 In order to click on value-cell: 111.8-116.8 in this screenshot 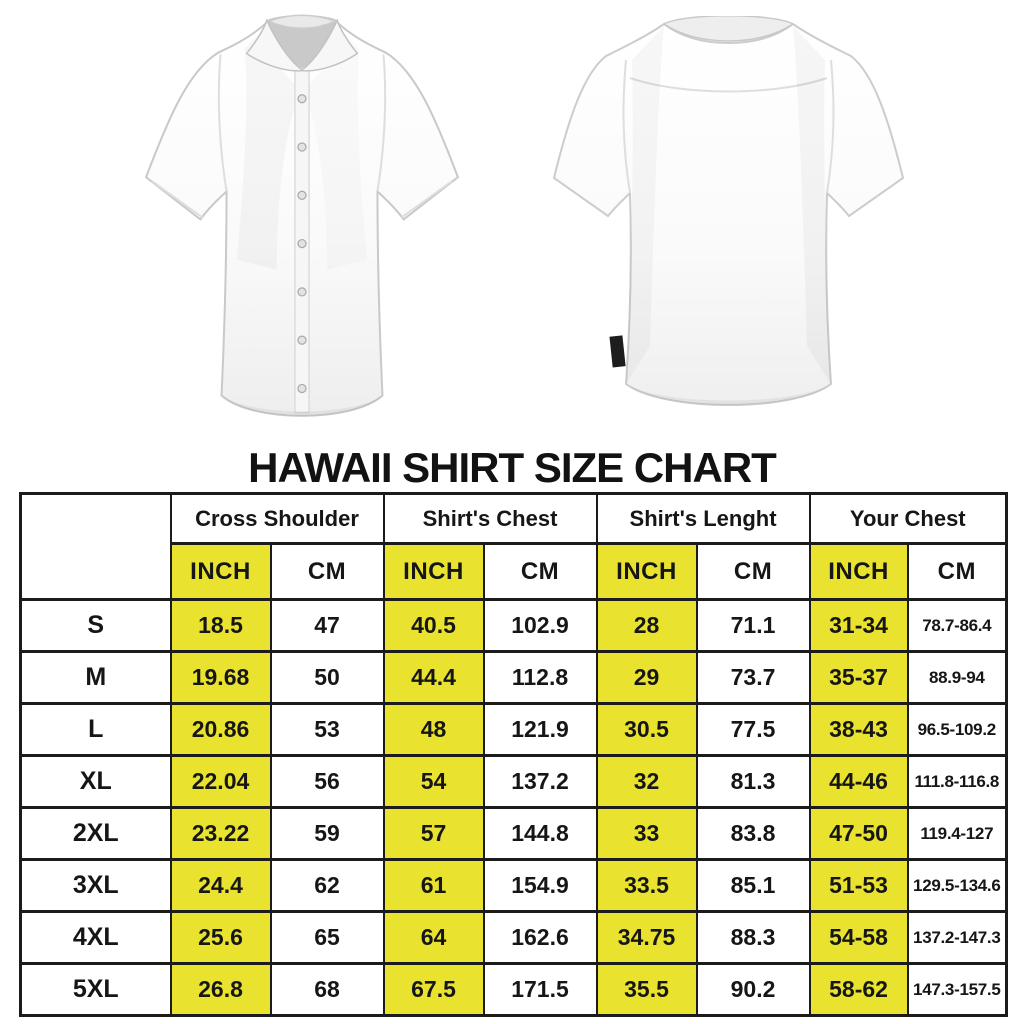, I will do `click(957, 781)`.